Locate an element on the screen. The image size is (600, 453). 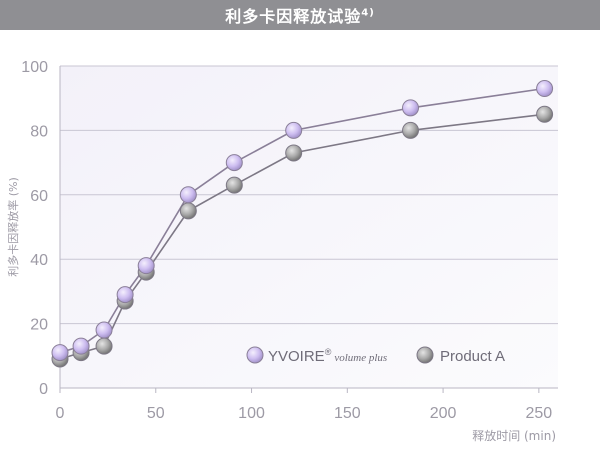
y-axis-label: 利多卡因释放率 (%) is located at coordinates (13, 227).